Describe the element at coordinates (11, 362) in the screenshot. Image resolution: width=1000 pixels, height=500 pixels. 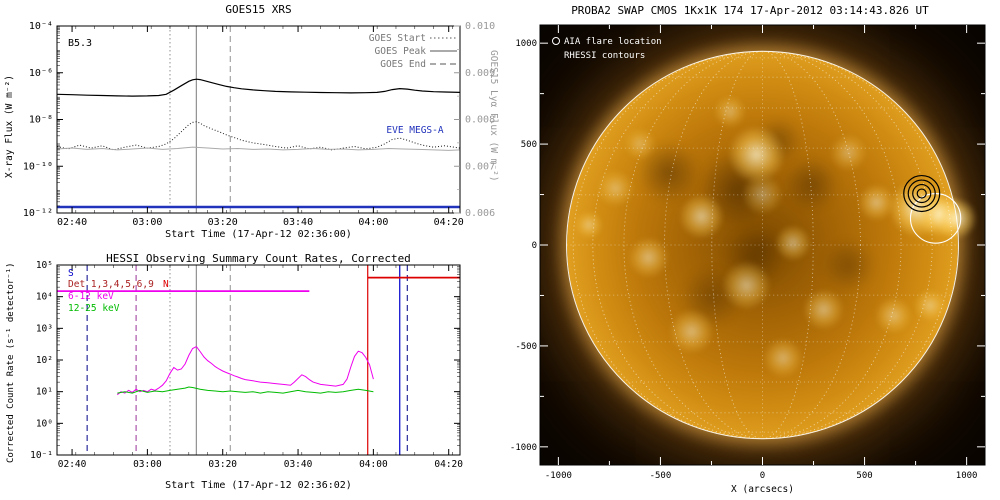
I see `hessi-y-axis-label: Corrected Count Rate (s⁻¹ detector⁻¹)` at that location.